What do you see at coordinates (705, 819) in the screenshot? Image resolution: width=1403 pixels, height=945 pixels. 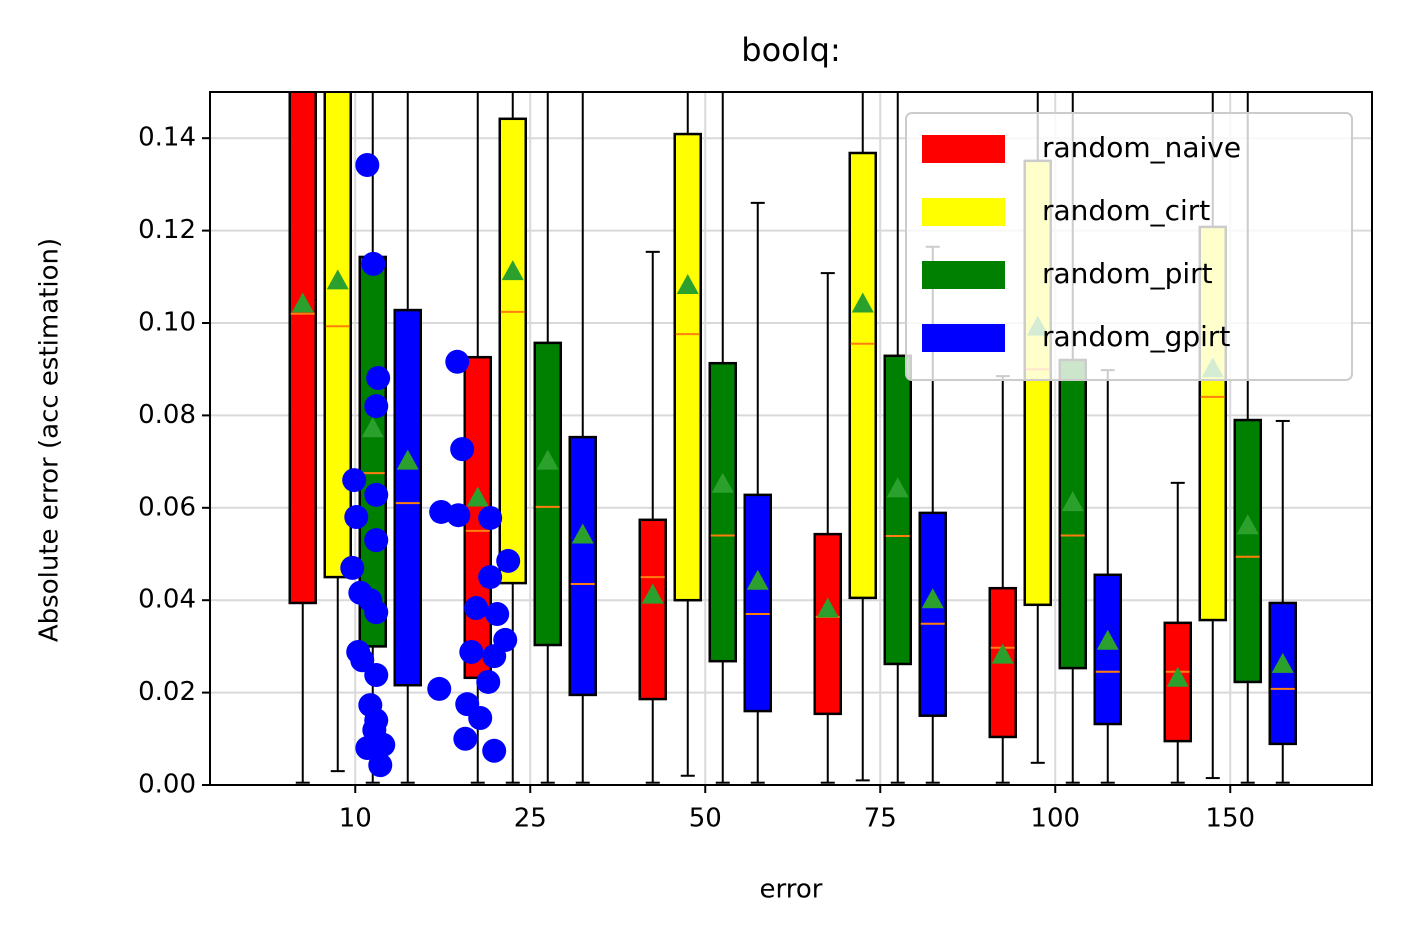 I see `x-tick-label: 50` at bounding box center [705, 819].